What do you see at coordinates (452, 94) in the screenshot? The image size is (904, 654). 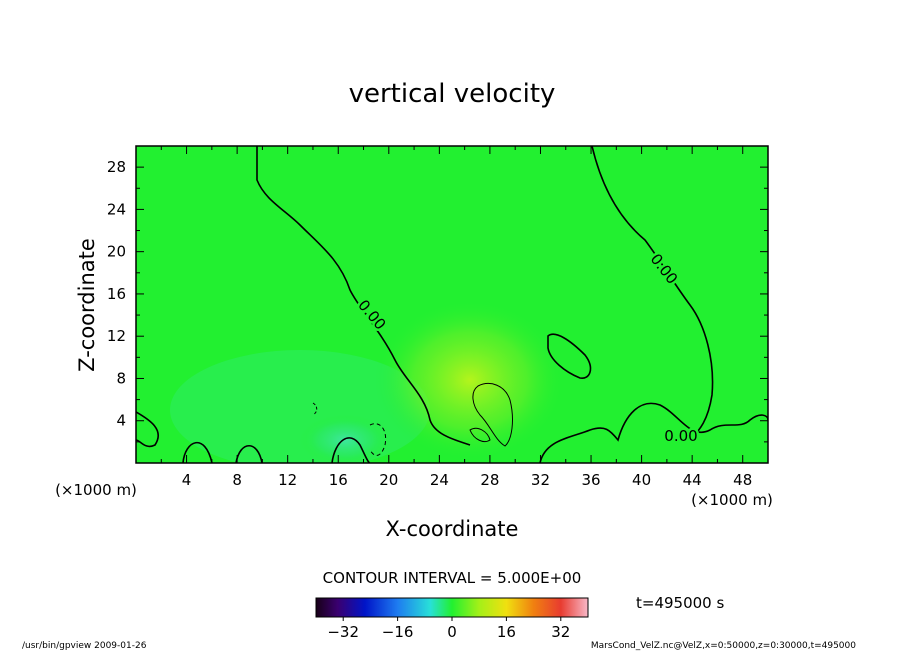 I see `chart-title: vertical velocity` at bounding box center [452, 94].